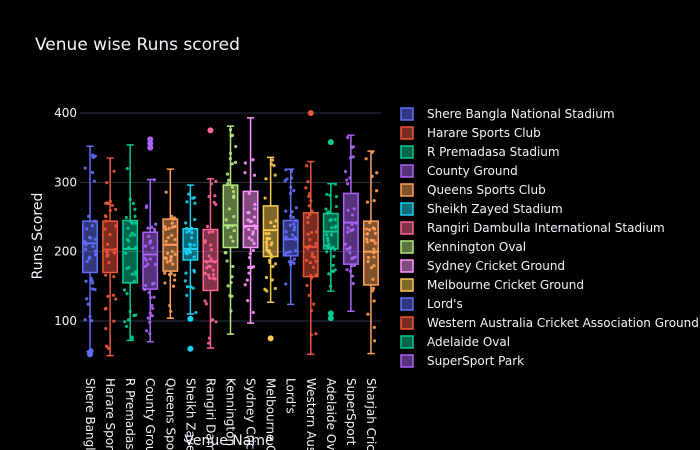 The height and width of the screenshot is (450, 700). I want to click on legend-item: Melbourne Cricket Ground, so click(492, 285).